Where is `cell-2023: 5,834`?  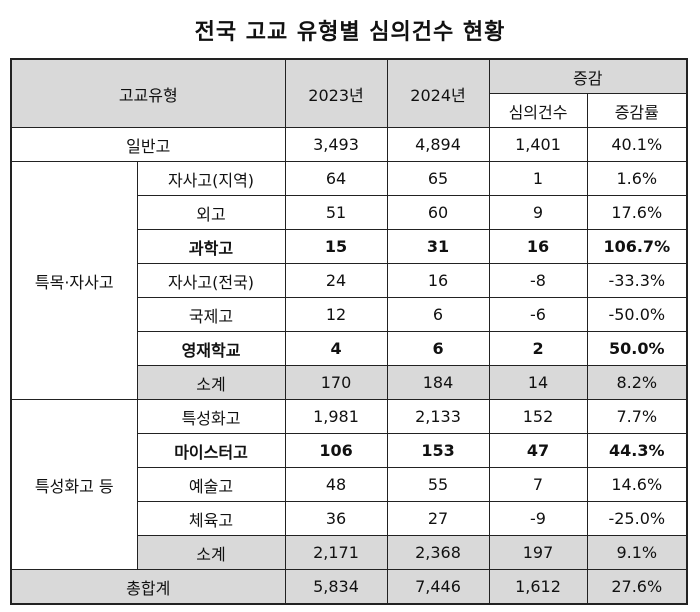
cell-2023: 5,834 is located at coordinates (336, 587).